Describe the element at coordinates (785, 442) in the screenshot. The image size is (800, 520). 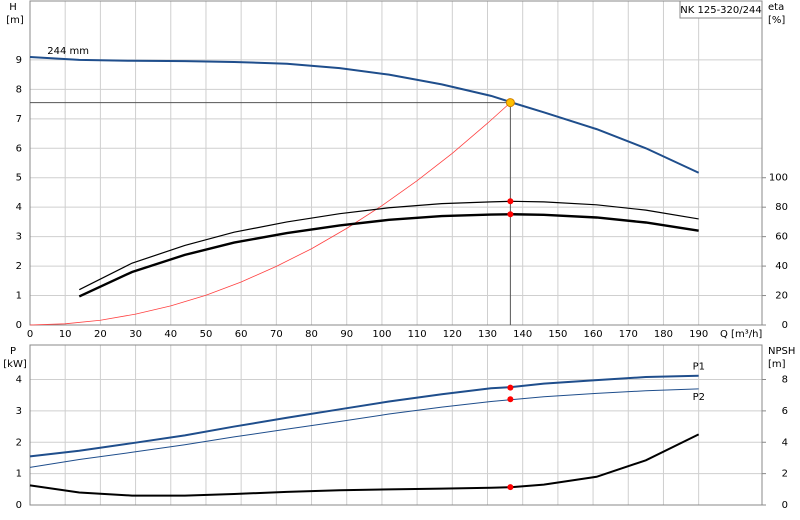
I see `y2-tick-label: 4` at that location.